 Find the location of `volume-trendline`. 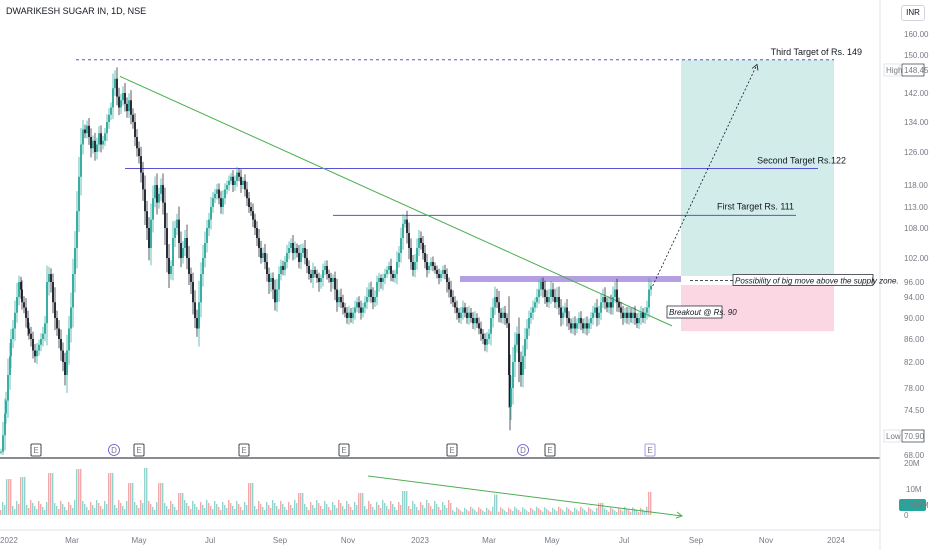

volume-trendline is located at coordinates (525, 496).